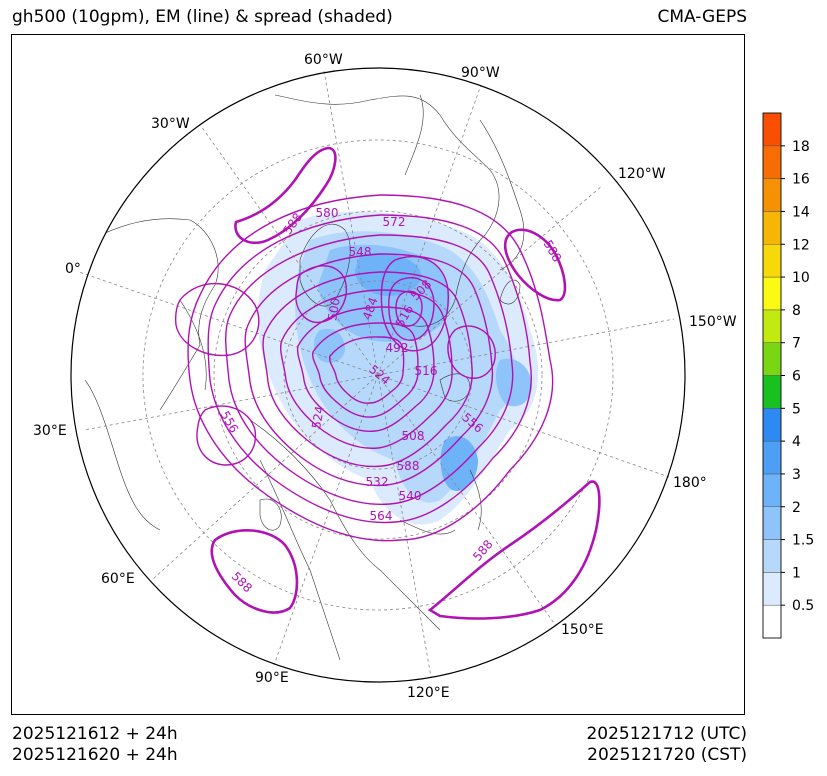  What do you see at coordinates (796, 508) in the screenshot?
I see `colorbar-tick-label: 2` at bounding box center [796, 508].